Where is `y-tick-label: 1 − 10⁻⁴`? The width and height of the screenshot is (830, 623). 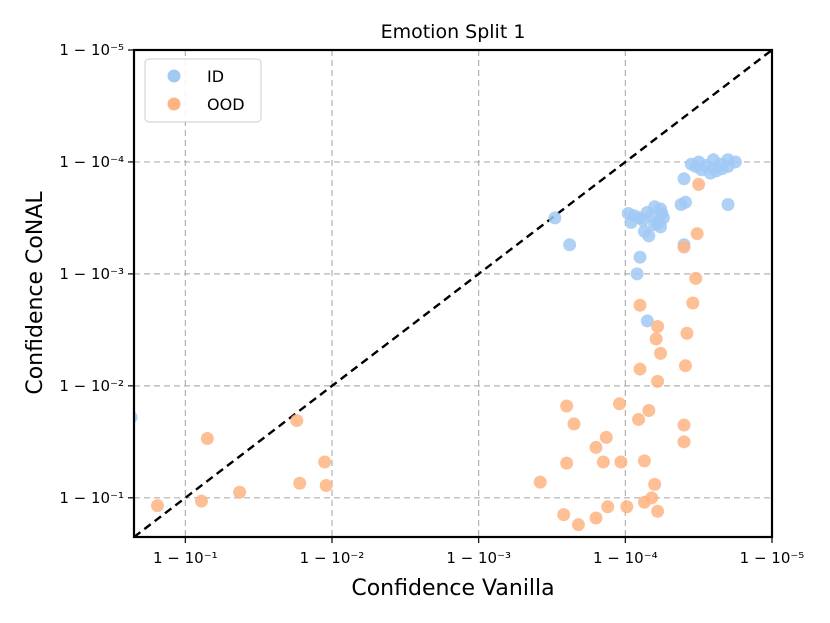
y-tick-label: 1 − 10⁻⁴ is located at coordinates (91, 162).